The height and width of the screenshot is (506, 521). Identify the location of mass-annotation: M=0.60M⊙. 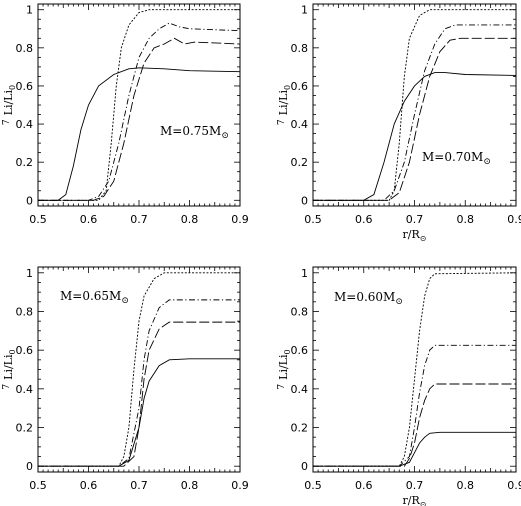
(368, 298).